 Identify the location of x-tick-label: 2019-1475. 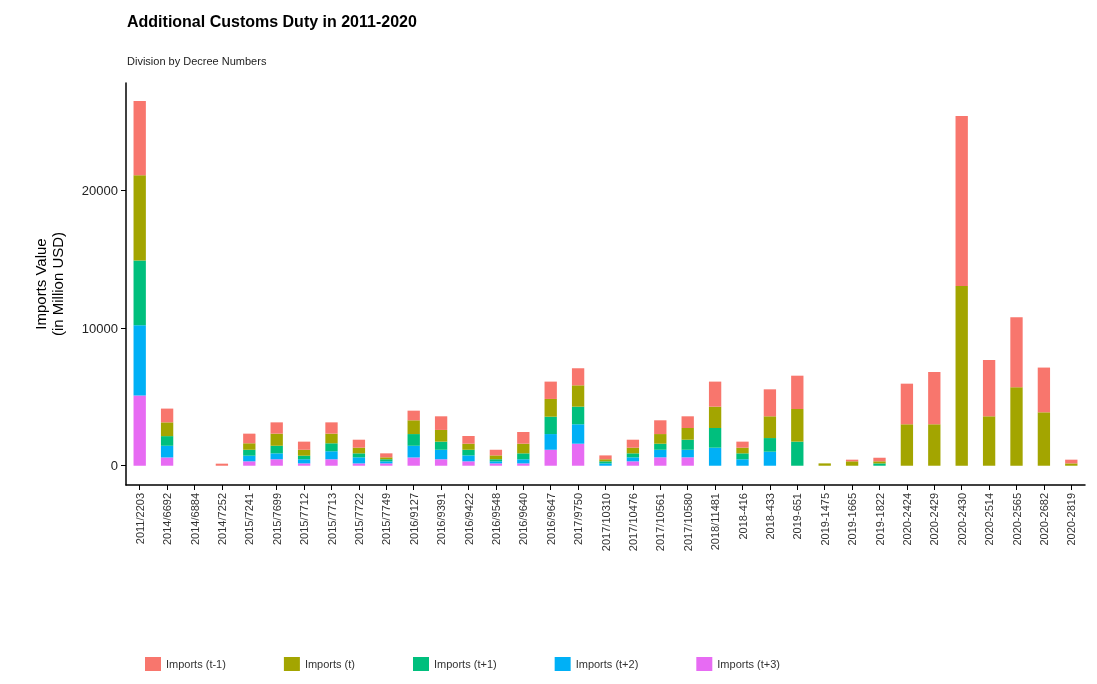
(824, 519).